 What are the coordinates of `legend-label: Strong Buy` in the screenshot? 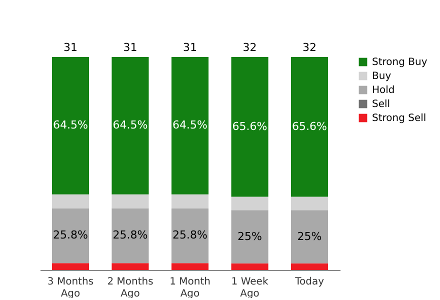 It's located at (400, 62).